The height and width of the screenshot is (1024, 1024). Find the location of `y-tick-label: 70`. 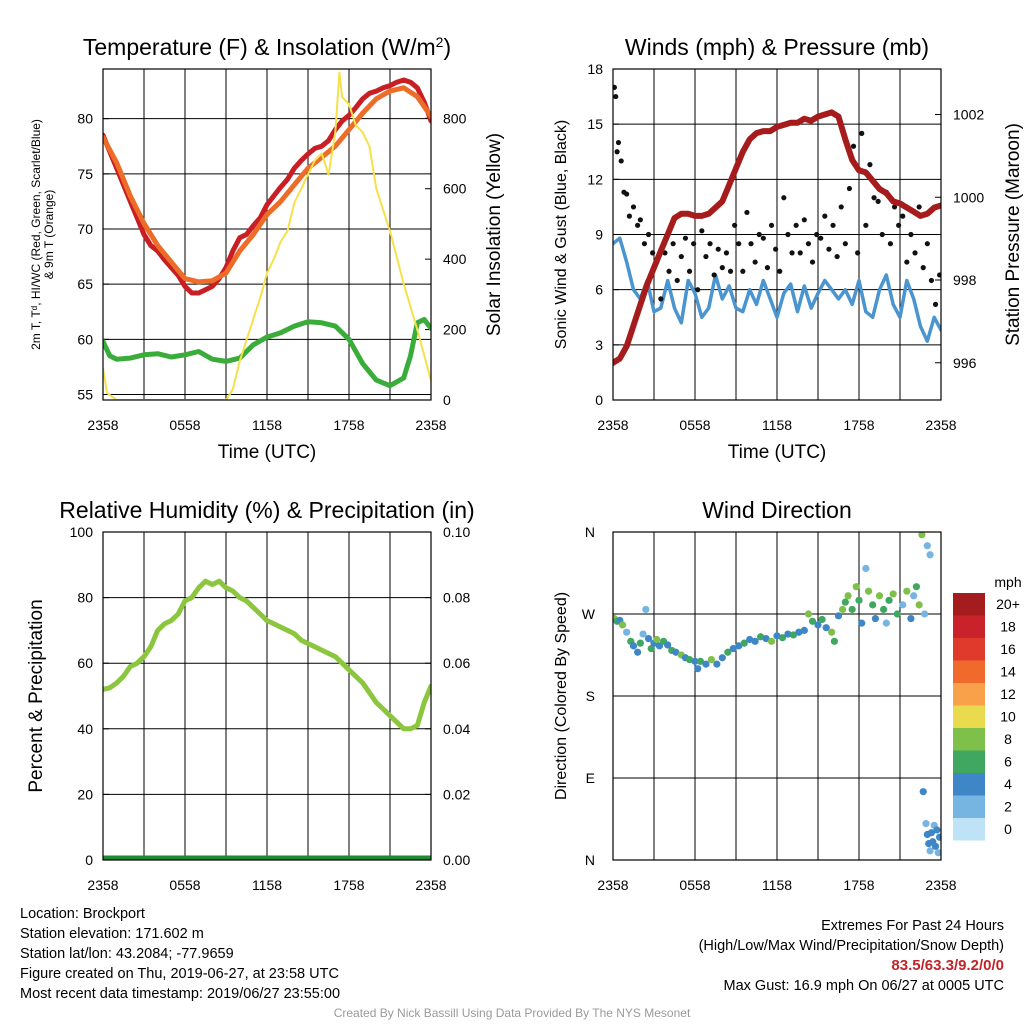

y-tick-label: 70 is located at coordinates (85, 229).